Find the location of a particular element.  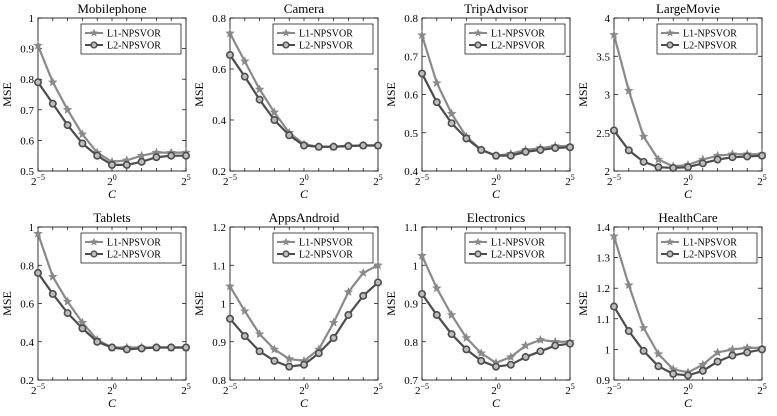

y-tick-label: 1.1 is located at coordinates (411, 228).